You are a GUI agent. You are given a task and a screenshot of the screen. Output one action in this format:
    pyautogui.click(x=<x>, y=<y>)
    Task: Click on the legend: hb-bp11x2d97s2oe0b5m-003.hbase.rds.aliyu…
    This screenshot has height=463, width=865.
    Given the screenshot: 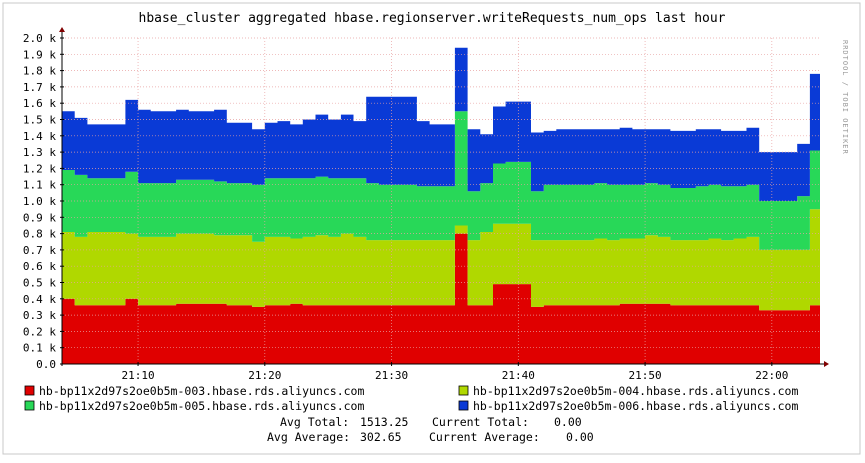 What is the action you would take?
    pyautogui.click(x=411, y=398)
    